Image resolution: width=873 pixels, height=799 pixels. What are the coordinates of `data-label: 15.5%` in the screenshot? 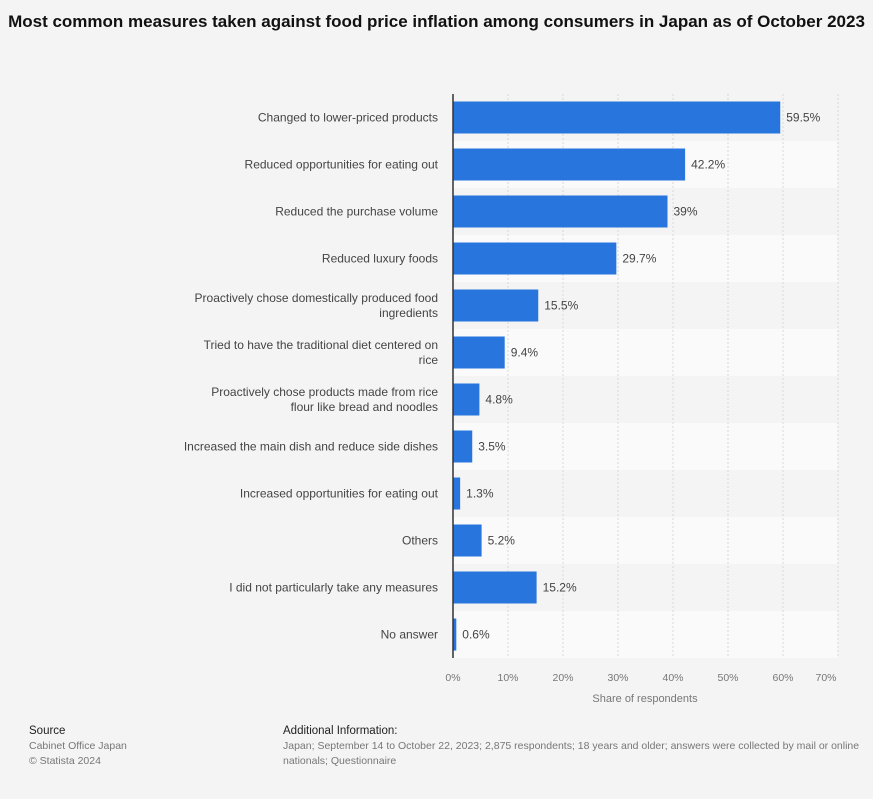 It's located at (561, 306).